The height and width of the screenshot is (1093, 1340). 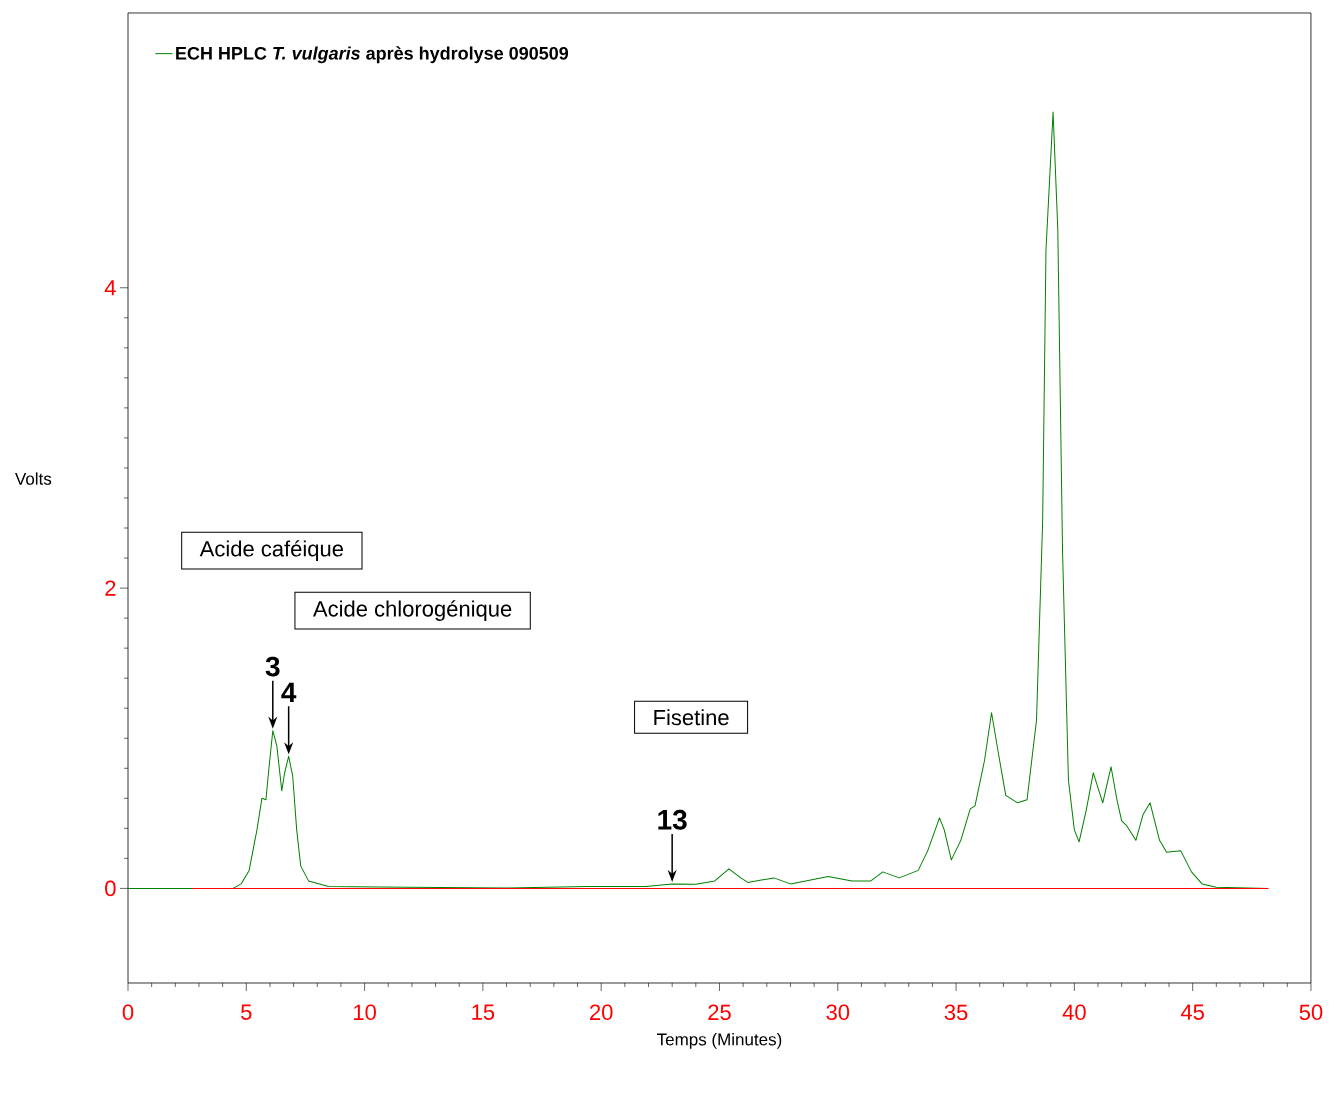 I want to click on x-tick-label: 40, so click(x=1074, y=1012).